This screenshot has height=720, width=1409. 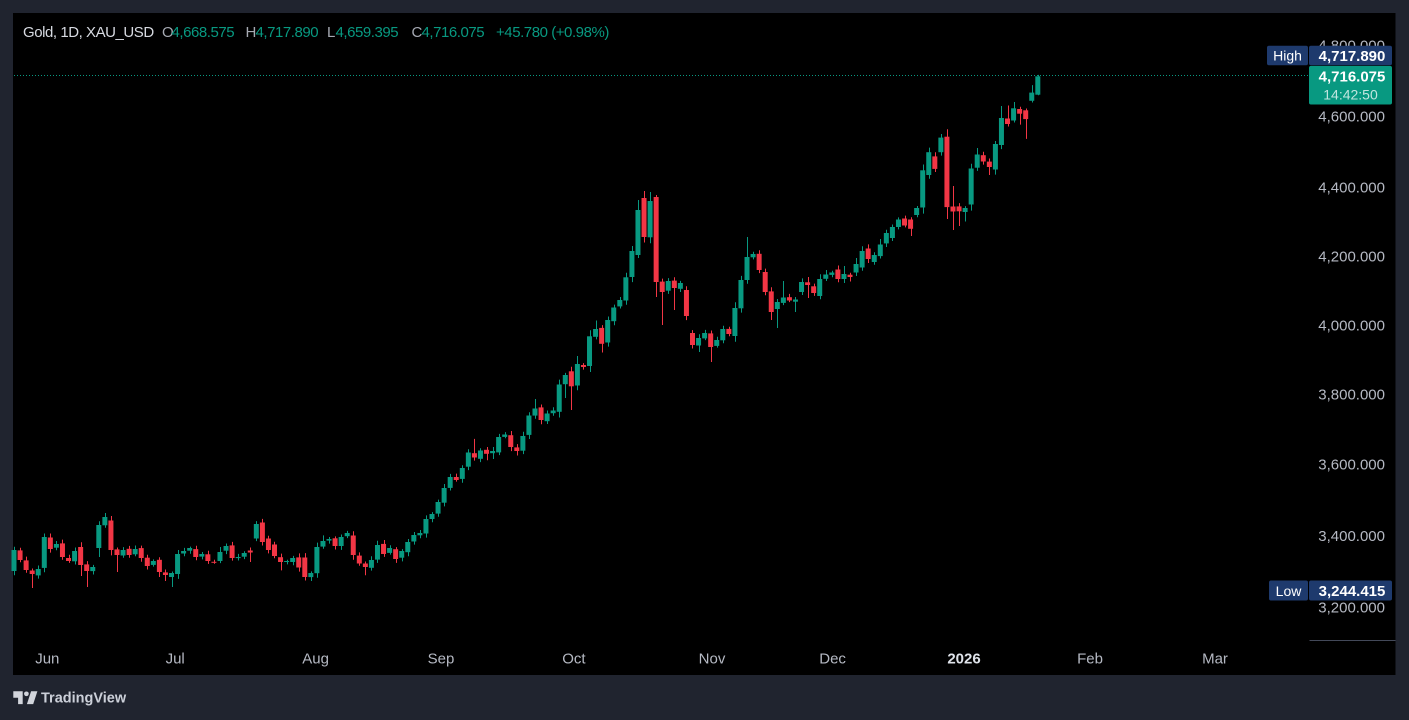 What do you see at coordinates (1351, 187) in the screenshot?
I see `svg-text: 4,400.000` at bounding box center [1351, 187].